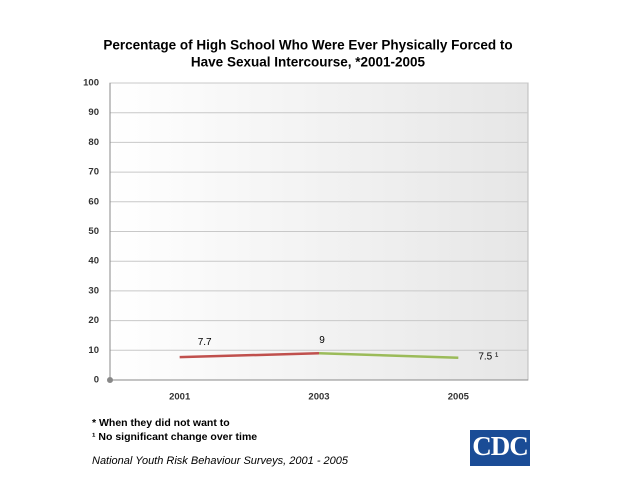  I want to click on y-tick-label: 80, so click(93, 142).